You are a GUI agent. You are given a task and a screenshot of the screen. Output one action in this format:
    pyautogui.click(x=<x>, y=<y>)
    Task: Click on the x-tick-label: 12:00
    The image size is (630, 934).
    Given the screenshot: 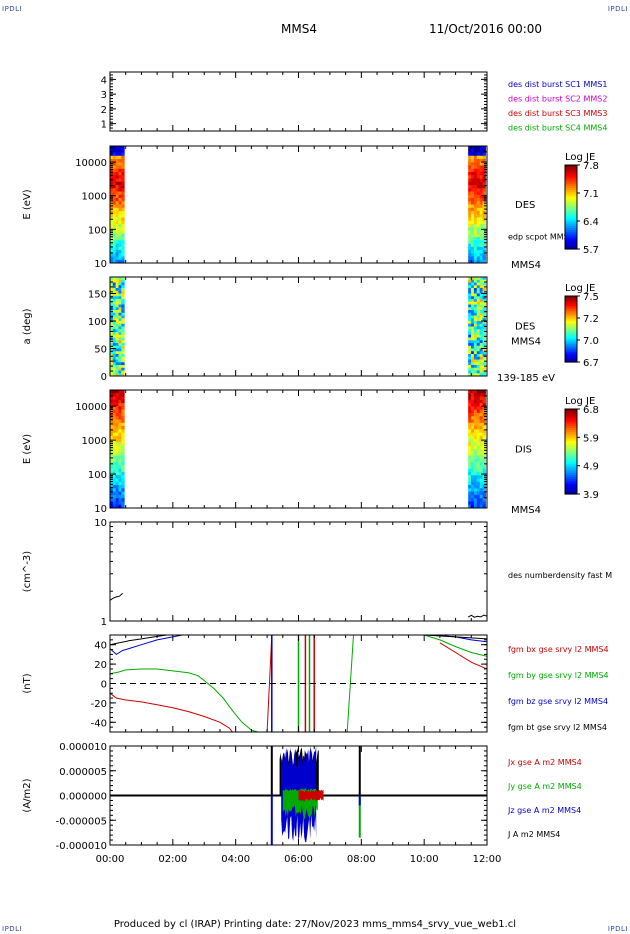 What is the action you would take?
    pyautogui.click(x=487, y=859)
    